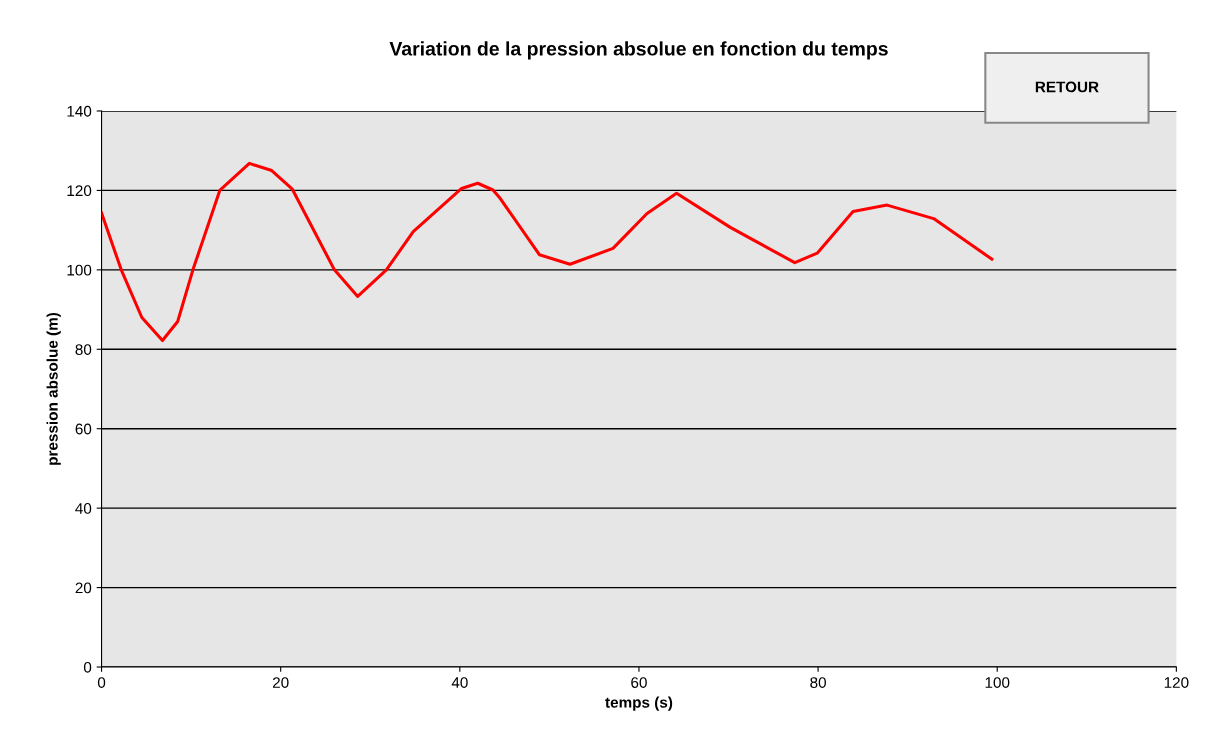  Describe the element at coordinates (83, 588) in the screenshot. I see `y-tick-label: 20` at that location.